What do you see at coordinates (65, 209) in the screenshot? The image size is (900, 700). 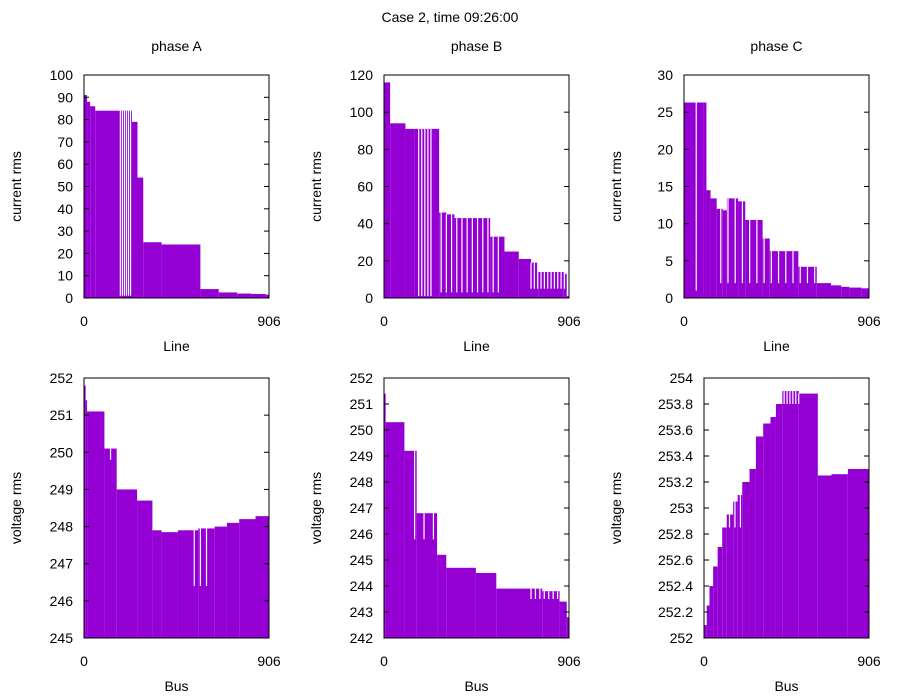 I see `y-tick-label: 40` at bounding box center [65, 209].